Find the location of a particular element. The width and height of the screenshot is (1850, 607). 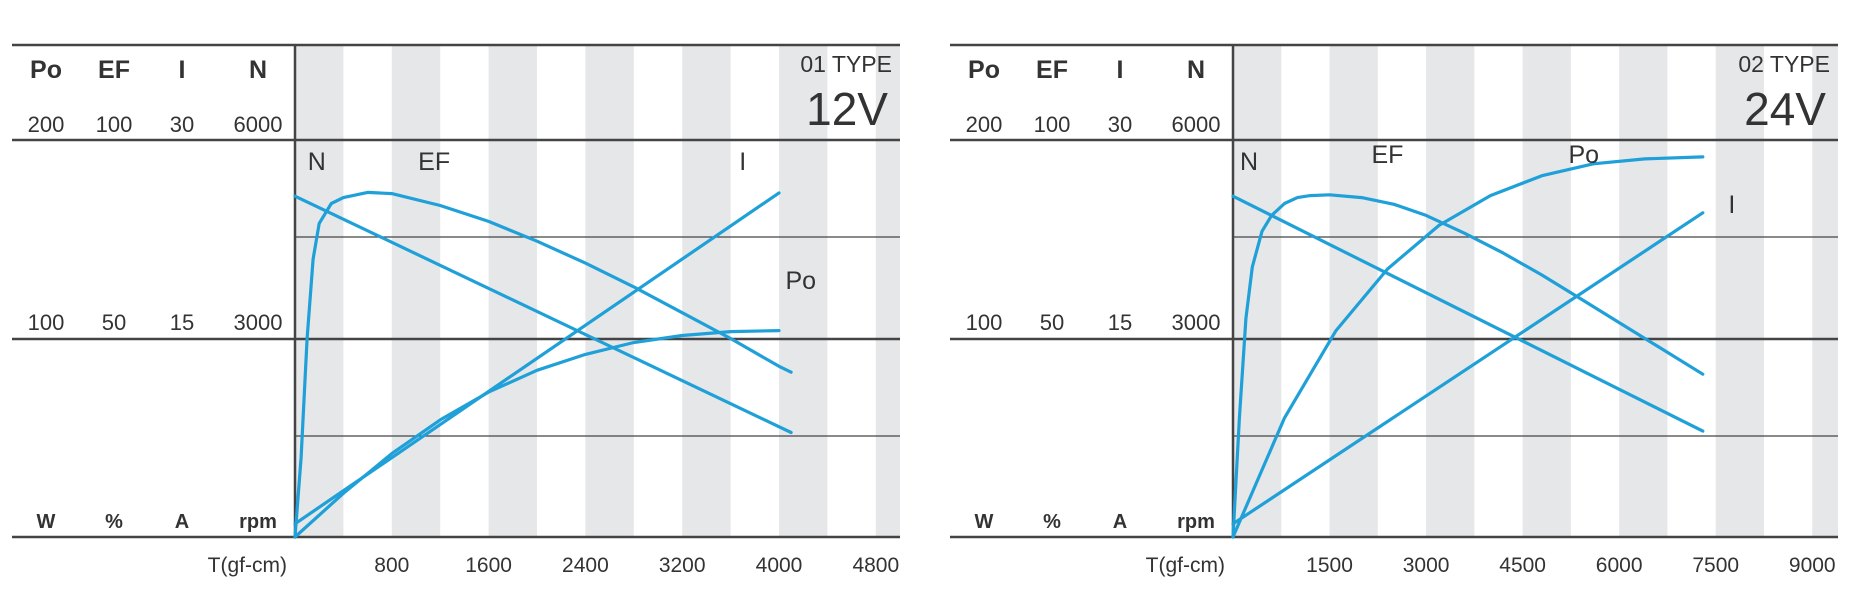

chart-title: 02 TYPE is located at coordinates (1784, 64).